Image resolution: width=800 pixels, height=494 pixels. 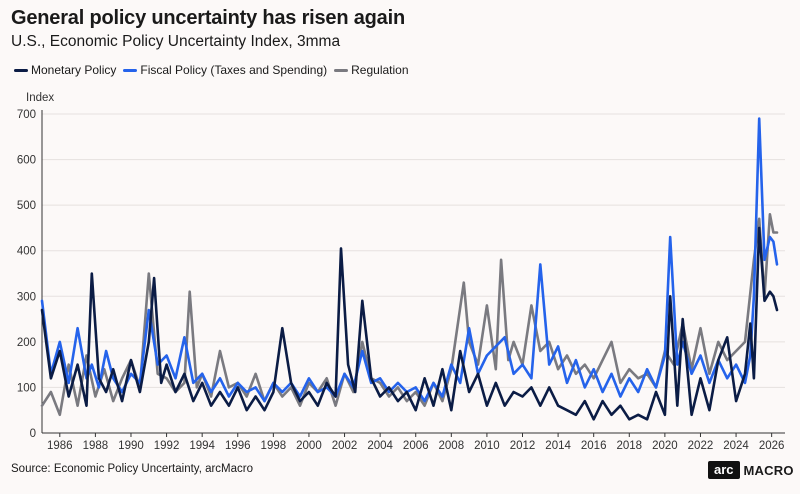 What do you see at coordinates (724, 470) in the screenshot?
I see `logo-mark: arc` at bounding box center [724, 470].